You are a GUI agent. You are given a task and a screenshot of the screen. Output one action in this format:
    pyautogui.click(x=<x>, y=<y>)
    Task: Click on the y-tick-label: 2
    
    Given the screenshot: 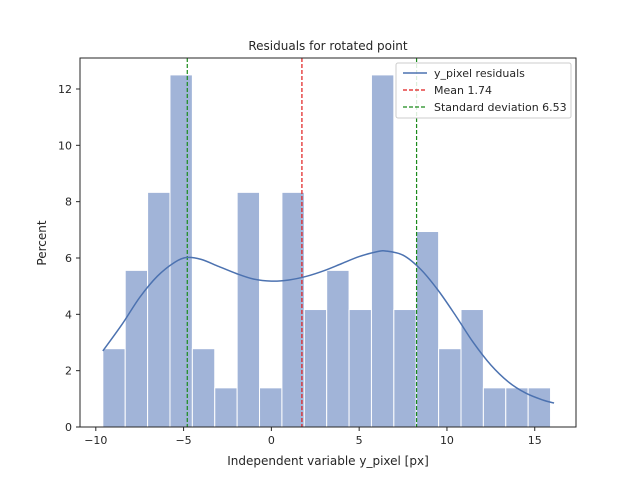 What is the action you would take?
    pyautogui.click(x=68, y=371)
    